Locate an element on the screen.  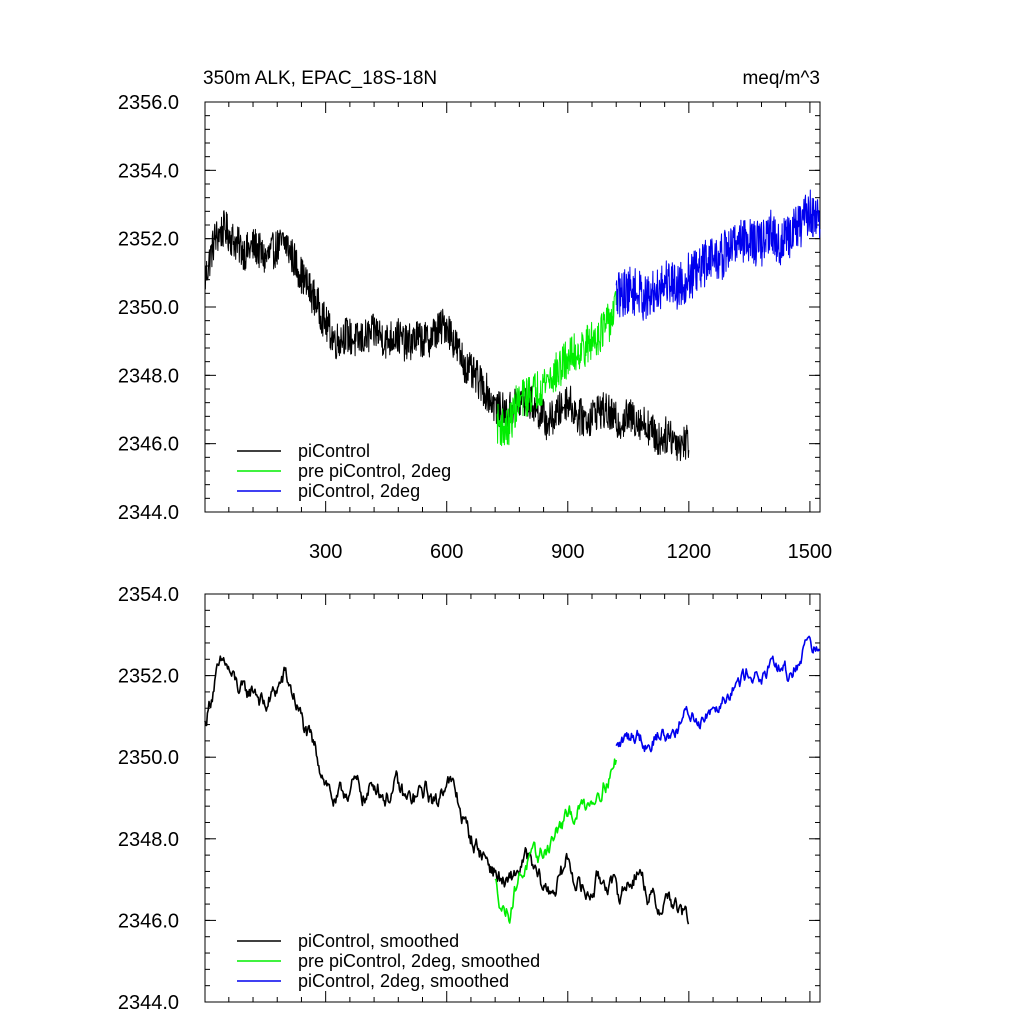
x-tick-label: 600 is located at coordinates (446, 552).